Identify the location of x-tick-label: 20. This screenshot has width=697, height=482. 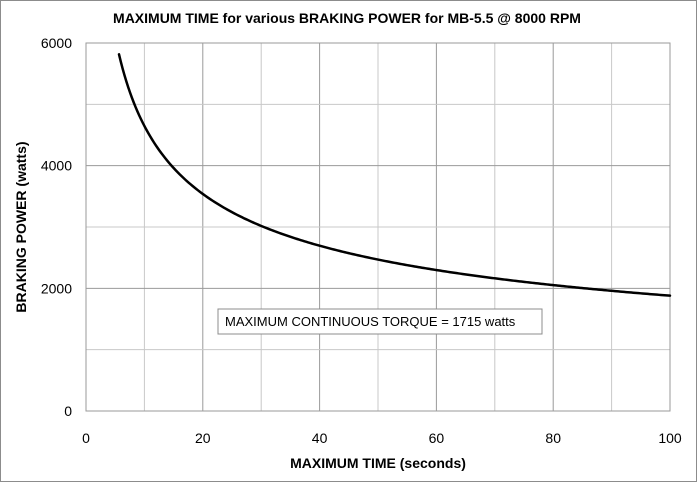
(203, 438).